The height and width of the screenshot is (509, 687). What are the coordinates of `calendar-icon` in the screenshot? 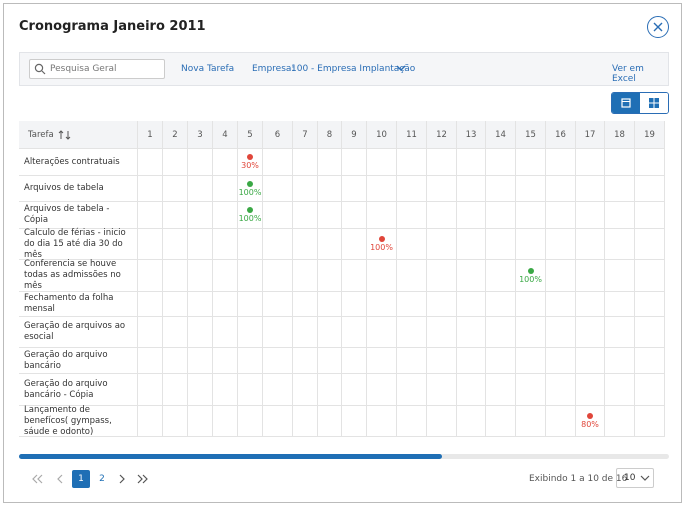 It's located at (626, 103).